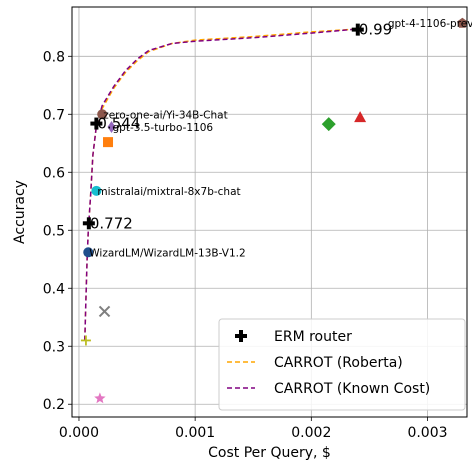  What do you see at coordinates (54, 289) in the screenshot?
I see `y-tick-label: 0.4` at bounding box center [54, 289].